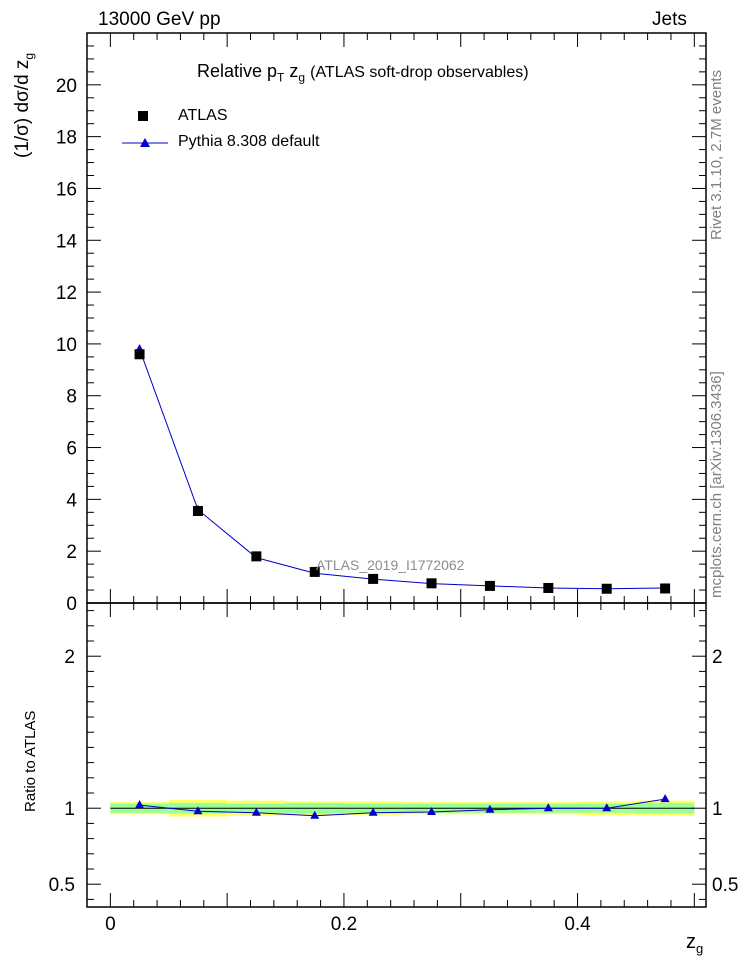 This screenshot has height=972, width=746. Describe the element at coordinates (717, 809) in the screenshot. I see `ratio-tick-label-right: 1` at that location.